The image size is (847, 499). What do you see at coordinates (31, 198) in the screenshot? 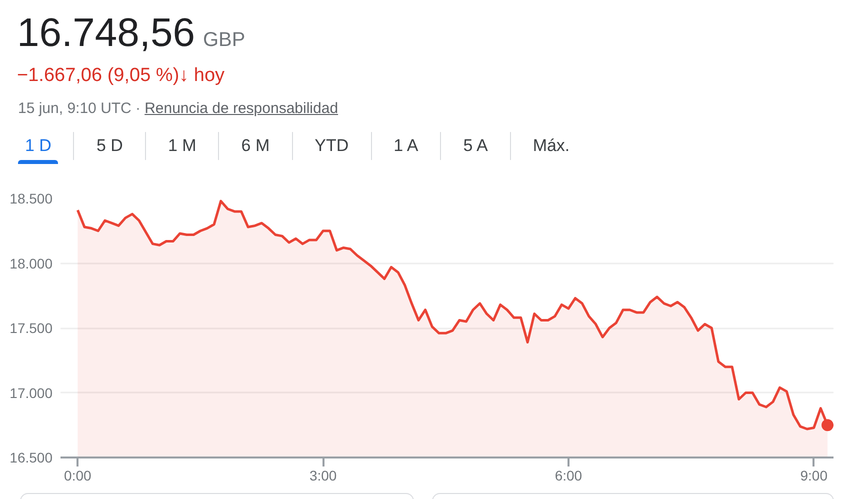
I see `y-tick-label: 18.500` at bounding box center [31, 198].